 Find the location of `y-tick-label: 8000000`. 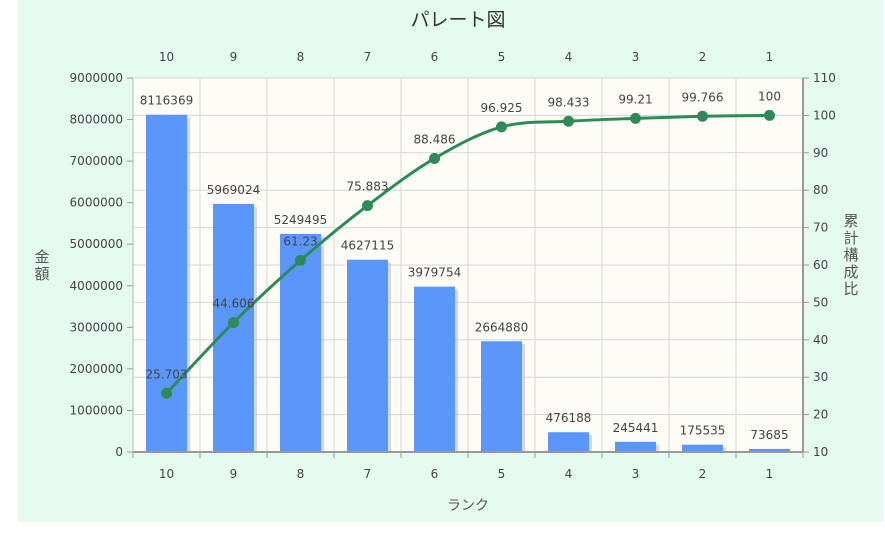

y-tick-label: 8000000 is located at coordinates (96, 120).